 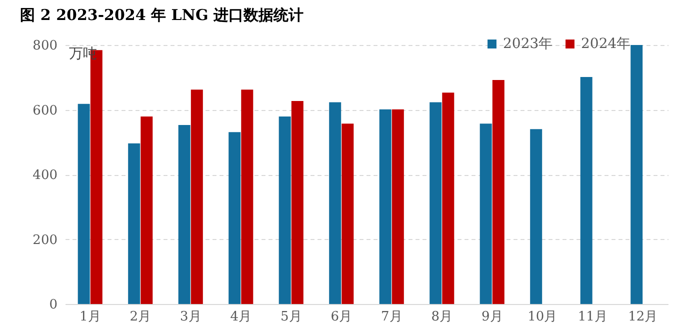 What do you see at coordinates (141, 317) in the screenshot?
I see `x-tick-label: 2月` at bounding box center [141, 317].